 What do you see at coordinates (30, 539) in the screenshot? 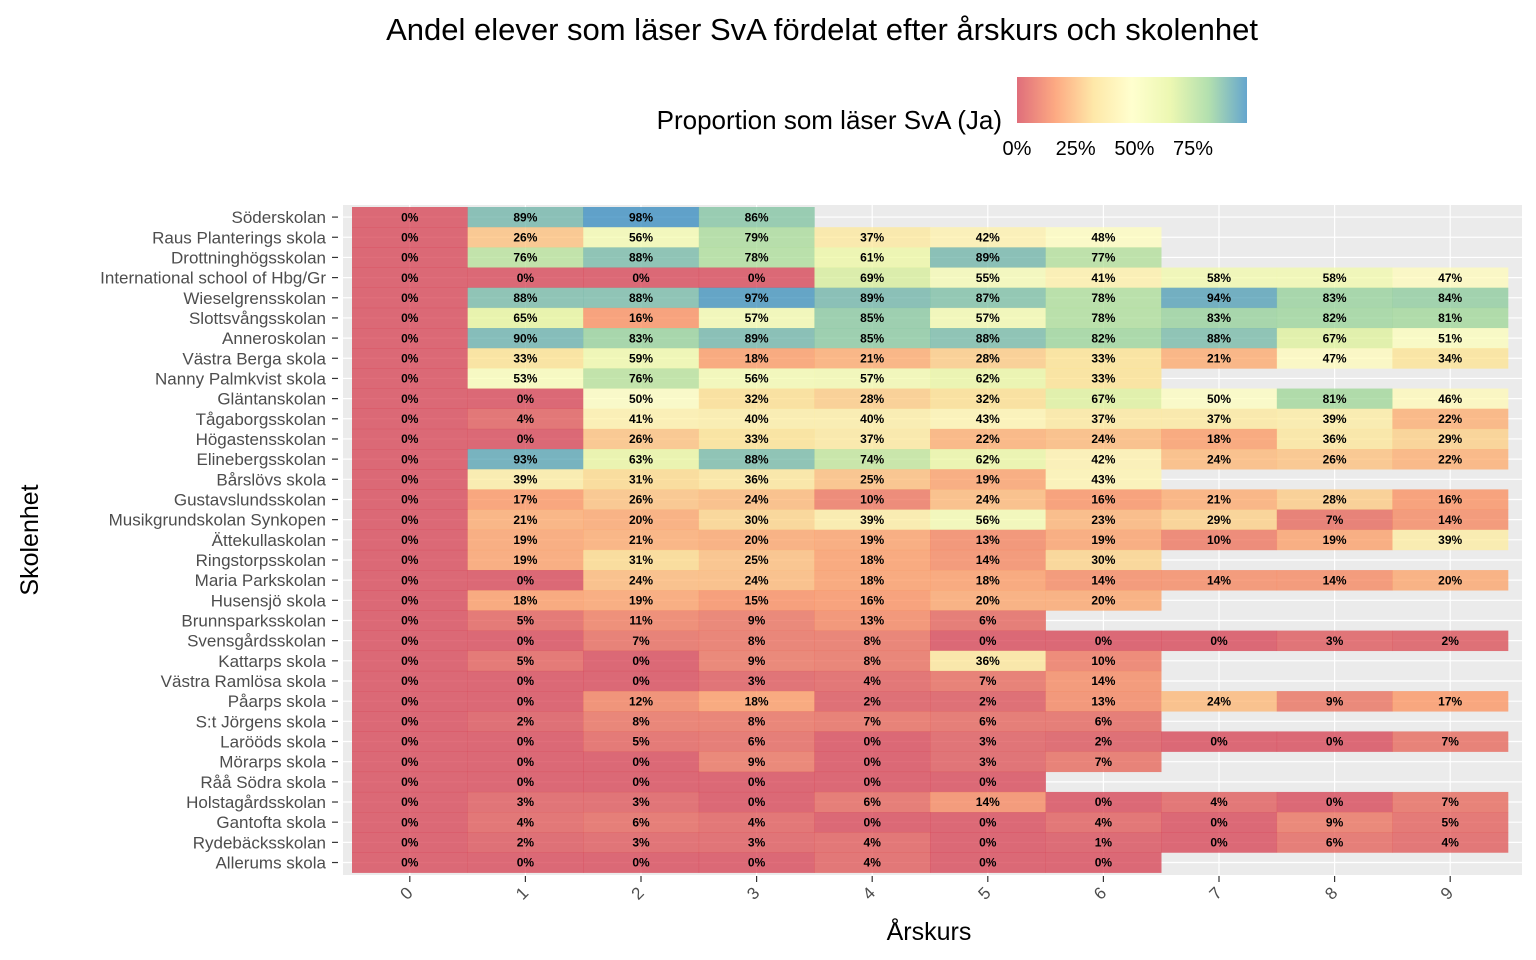
I see `y-axis-title: Skolenhet` at bounding box center [30, 539].